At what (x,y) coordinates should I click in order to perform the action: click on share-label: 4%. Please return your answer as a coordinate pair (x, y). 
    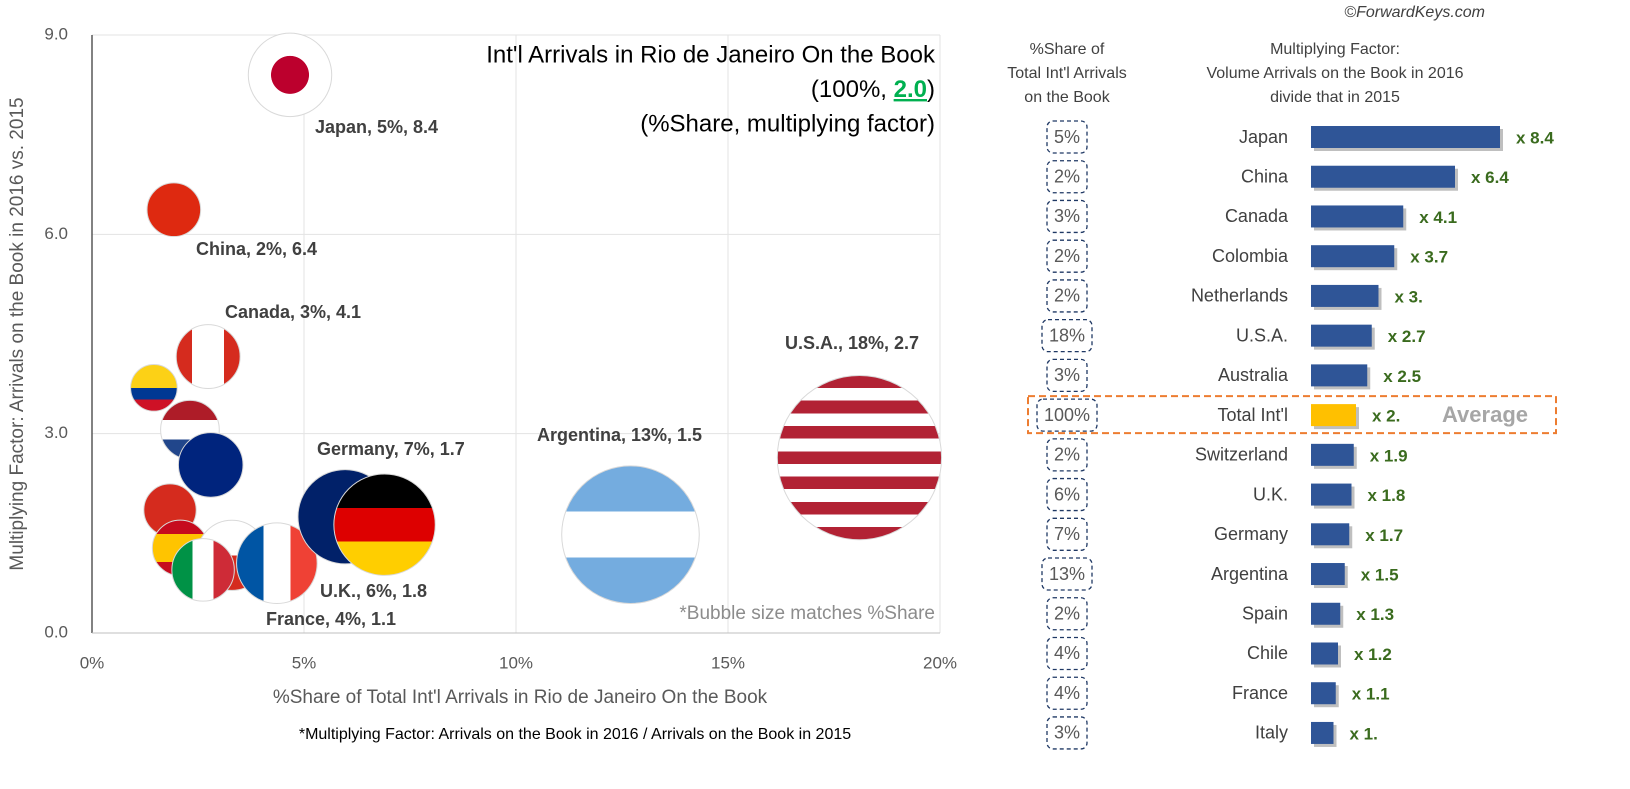
    Looking at the image, I should click on (1067, 693).